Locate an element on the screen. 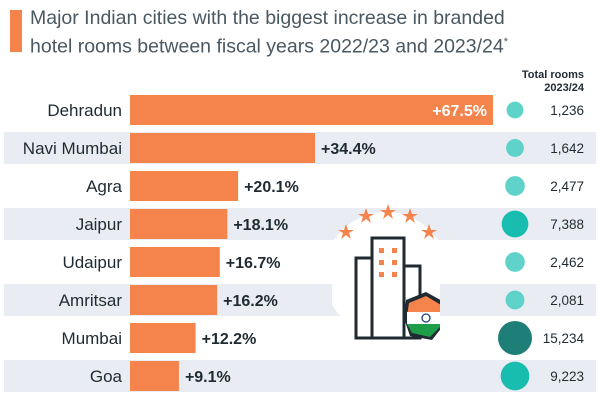  bar-value-label: +12.2% is located at coordinates (229, 339).